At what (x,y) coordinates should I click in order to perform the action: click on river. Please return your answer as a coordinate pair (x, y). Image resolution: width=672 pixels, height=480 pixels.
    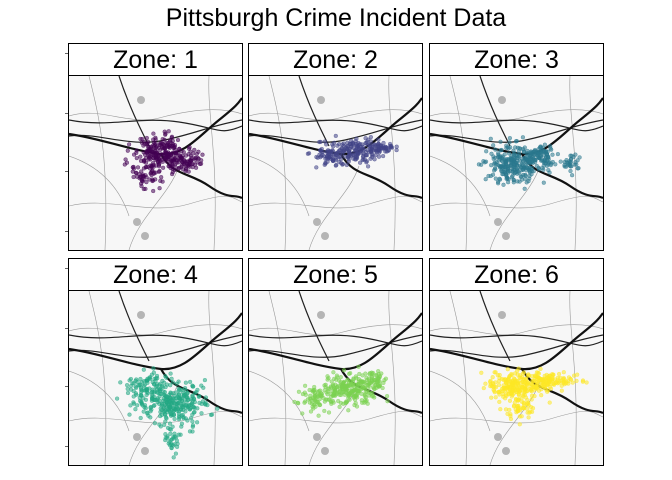
    Looking at the image, I should click on (201, 341).